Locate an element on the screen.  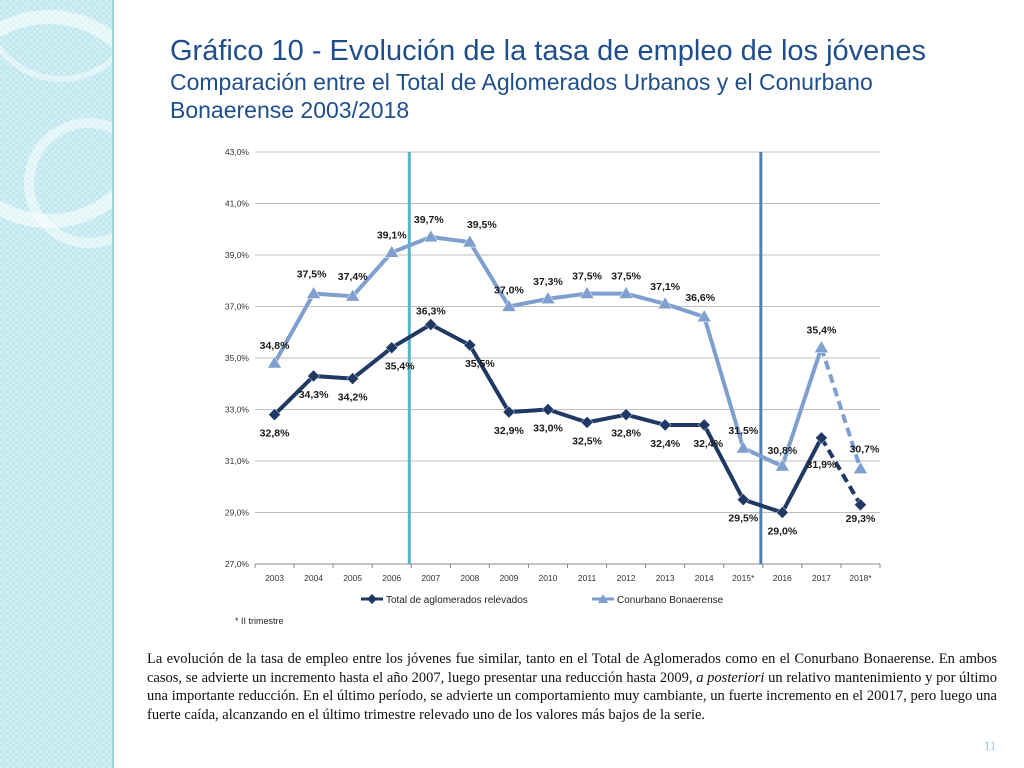
x-tick-label: 2009 is located at coordinates (508, 578).